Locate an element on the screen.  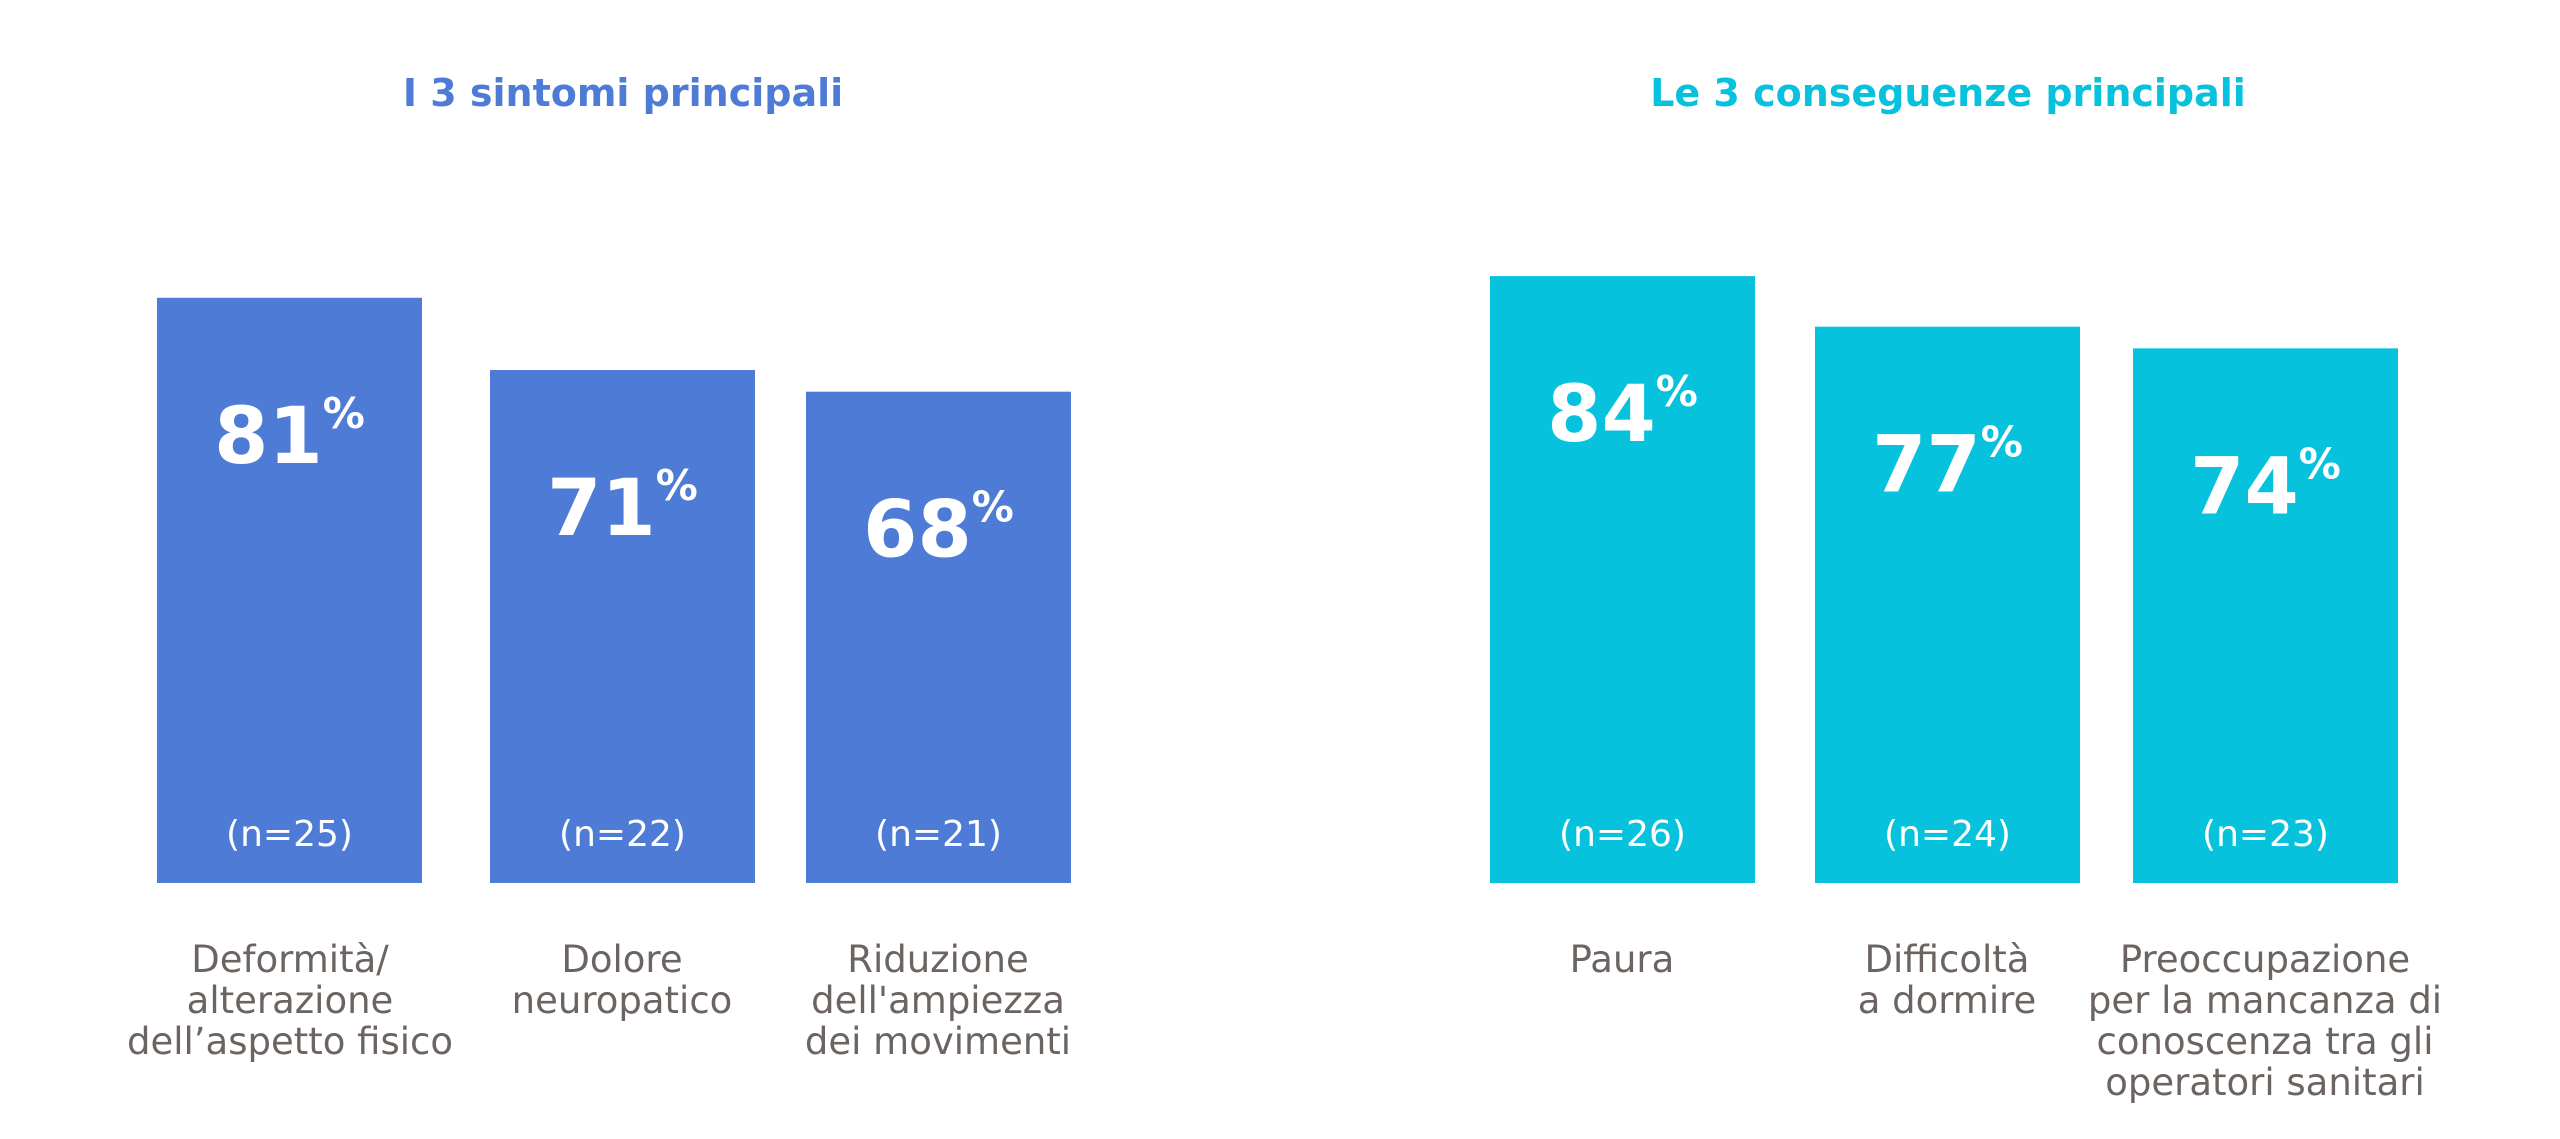
symptoms-value-label-3: 68% is located at coordinates (938, 529).